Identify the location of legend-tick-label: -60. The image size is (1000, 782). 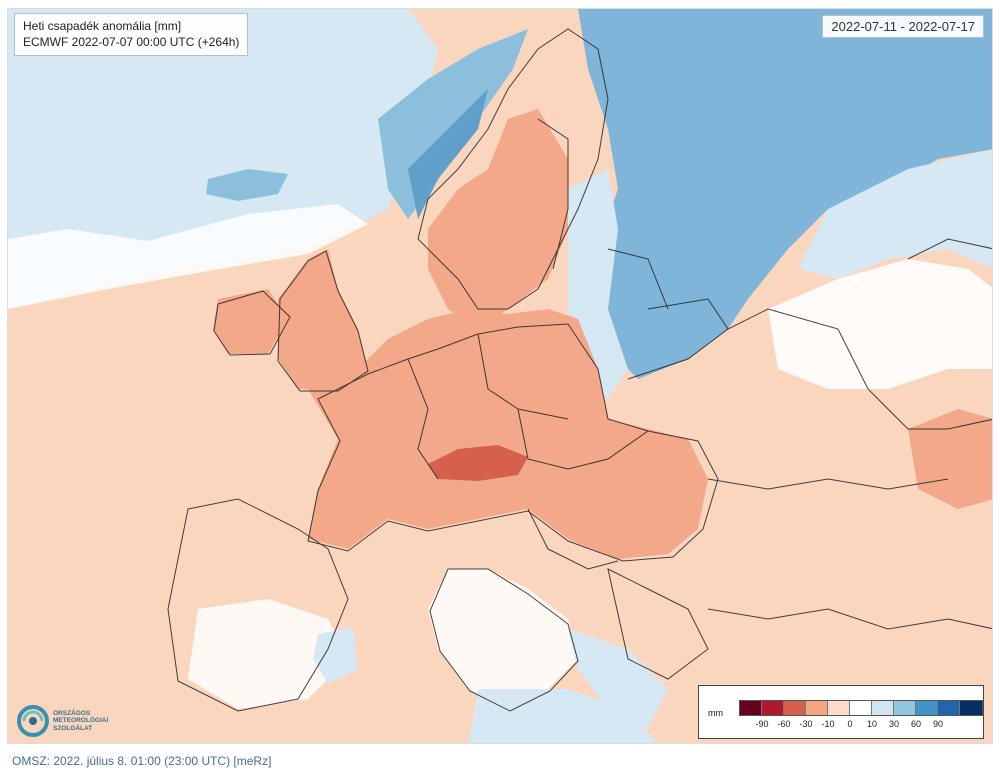
(784, 724).